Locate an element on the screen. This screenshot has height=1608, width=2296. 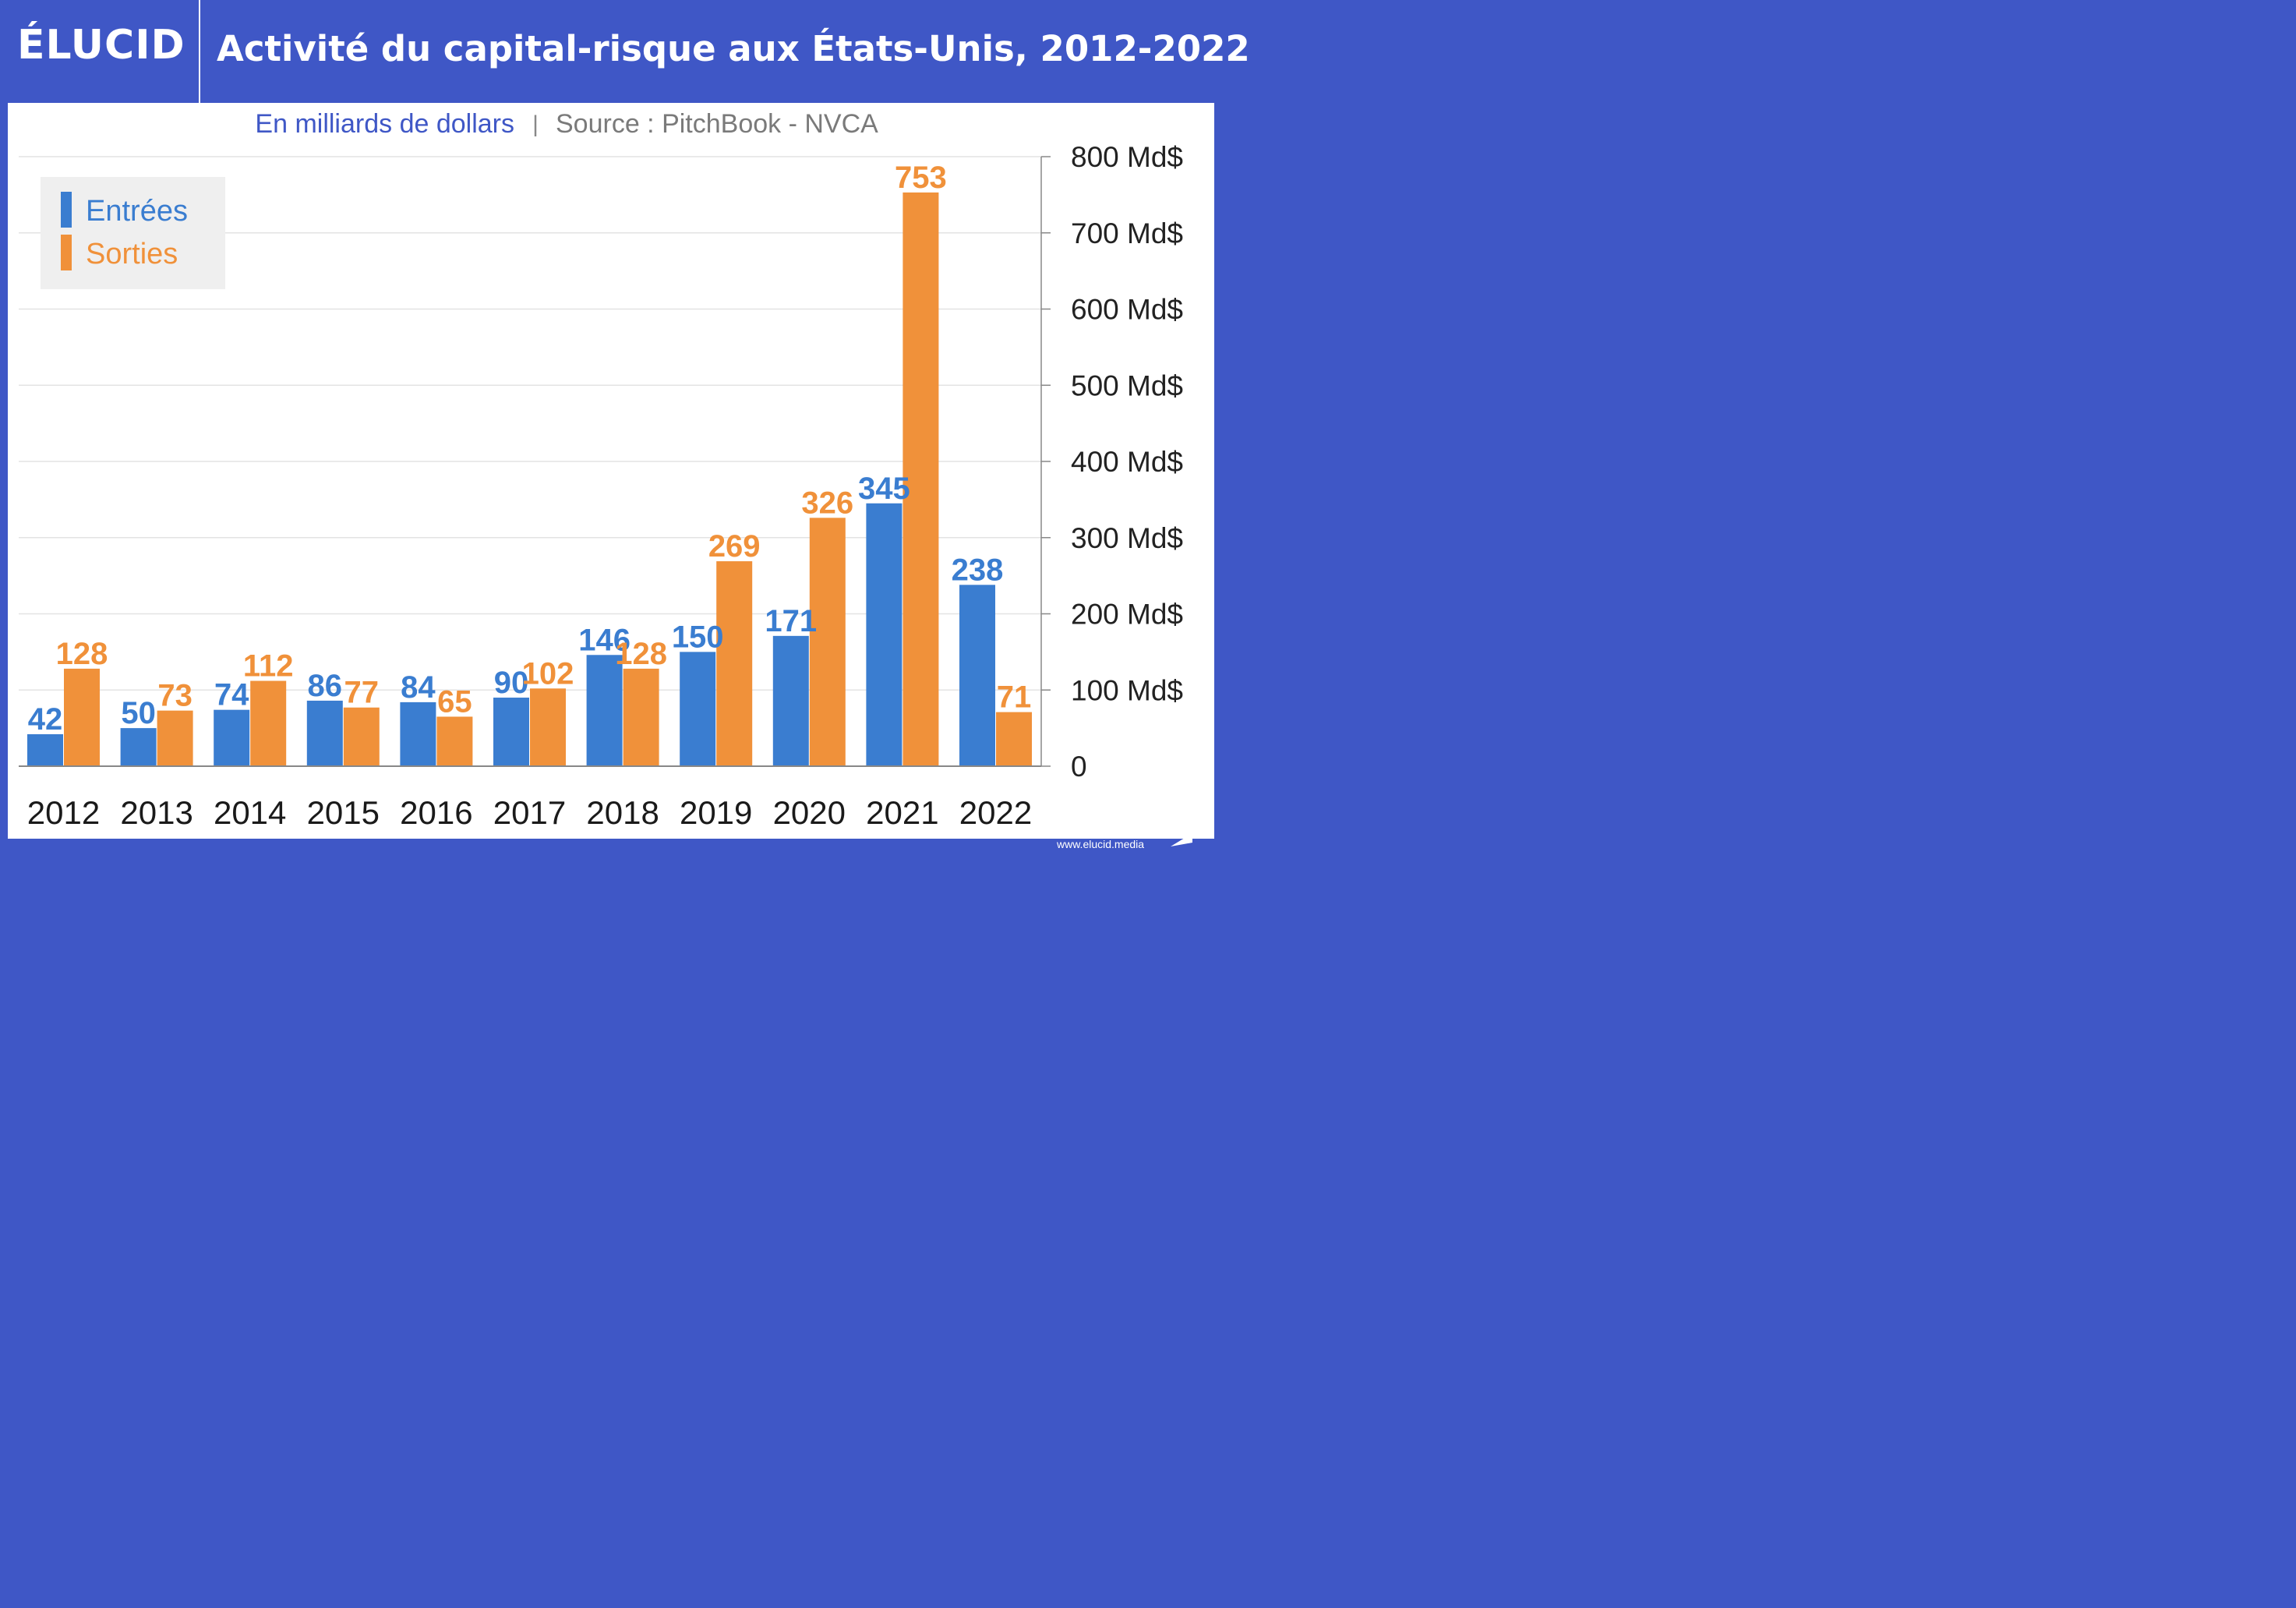
data-label-entrees: 345 is located at coordinates (884, 489).